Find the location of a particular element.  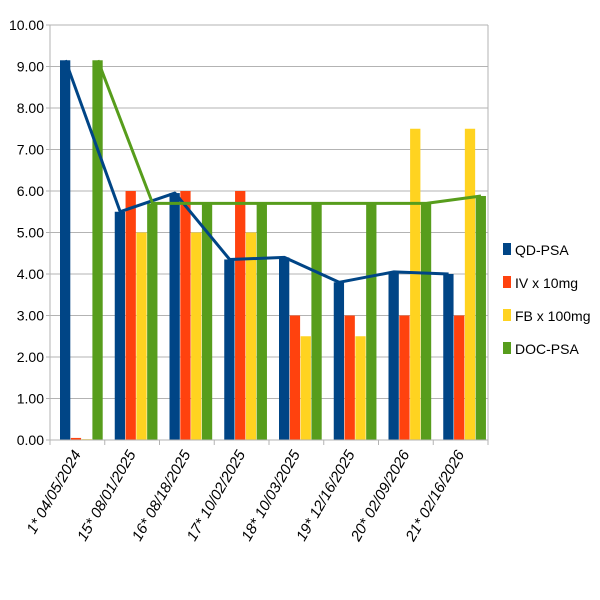

x-tick-label: 17* 10/02/2025 is located at coordinates (216, 495).